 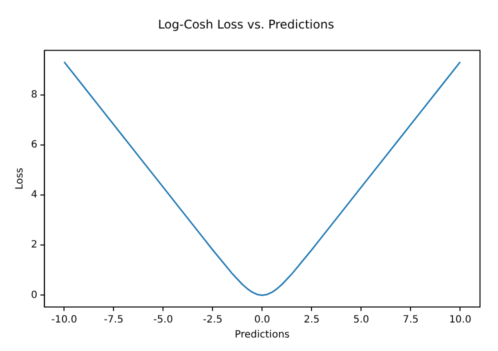 What do you see at coordinates (262, 335) in the screenshot?
I see `x-axis-title: Predictions` at bounding box center [262, 335].